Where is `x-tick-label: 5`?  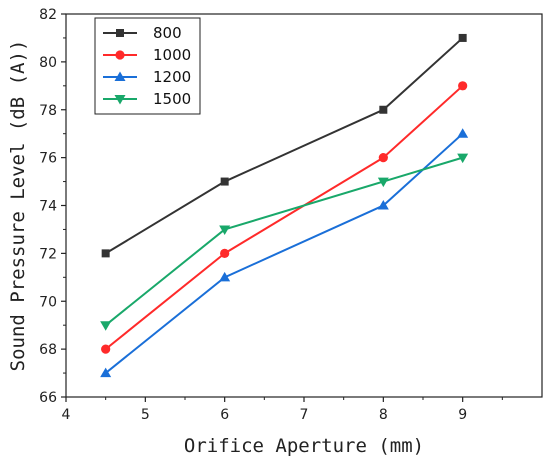
x-tick-label: 5 is located at coordinates (145, 415).